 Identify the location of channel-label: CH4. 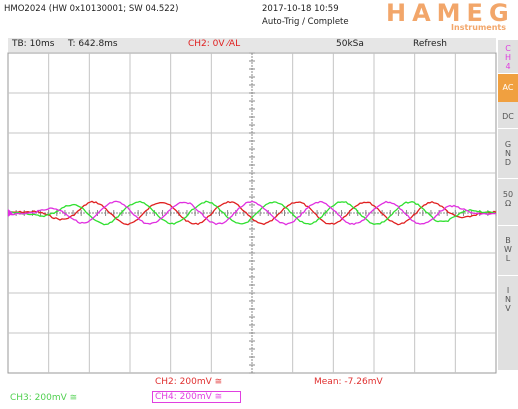
(507, 57).